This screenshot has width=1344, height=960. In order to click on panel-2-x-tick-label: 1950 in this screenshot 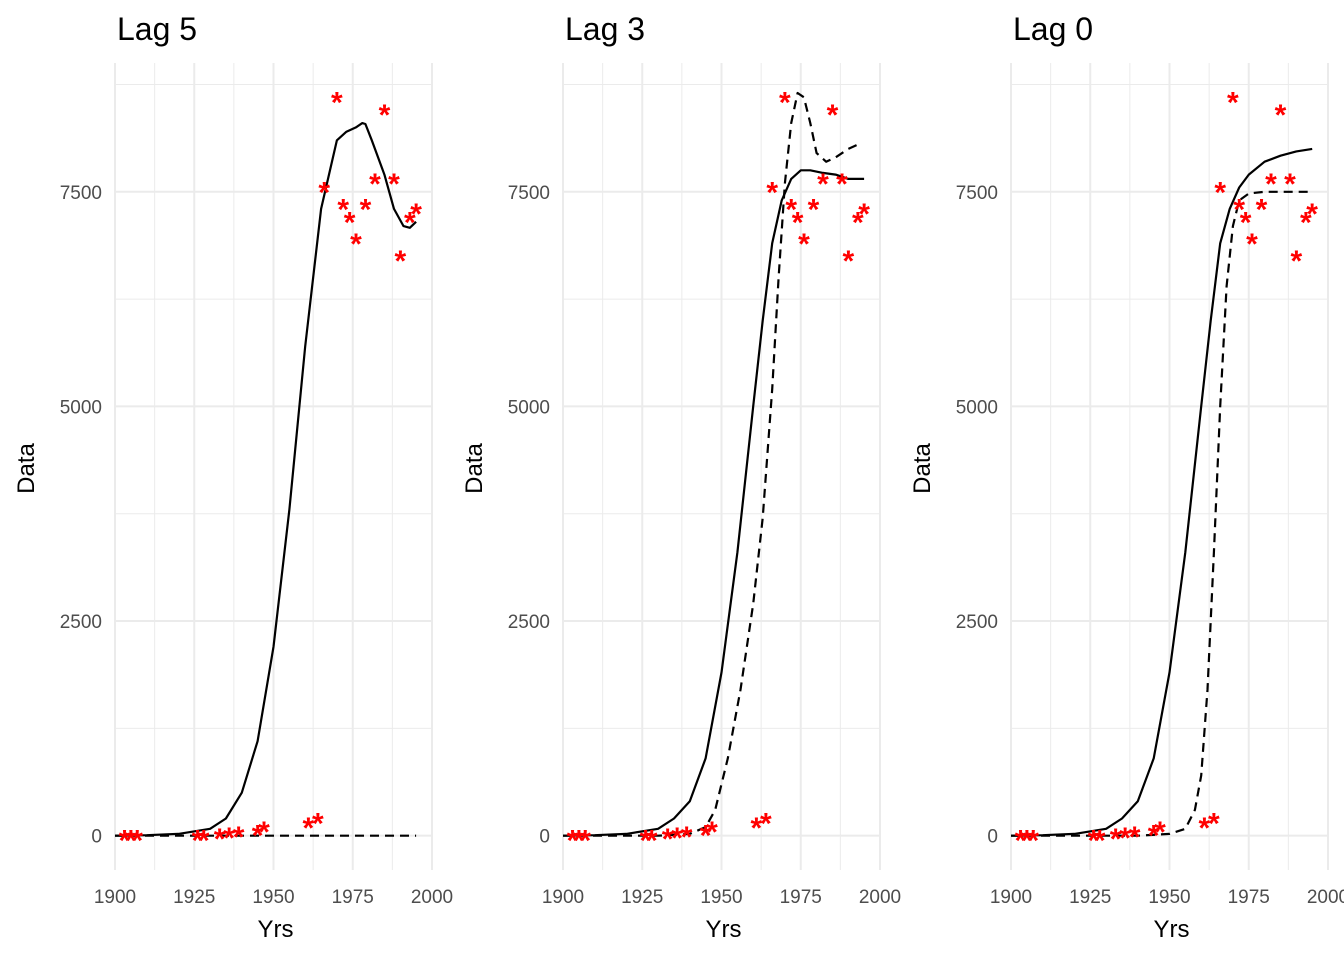, I will do `click(721, 897)`.